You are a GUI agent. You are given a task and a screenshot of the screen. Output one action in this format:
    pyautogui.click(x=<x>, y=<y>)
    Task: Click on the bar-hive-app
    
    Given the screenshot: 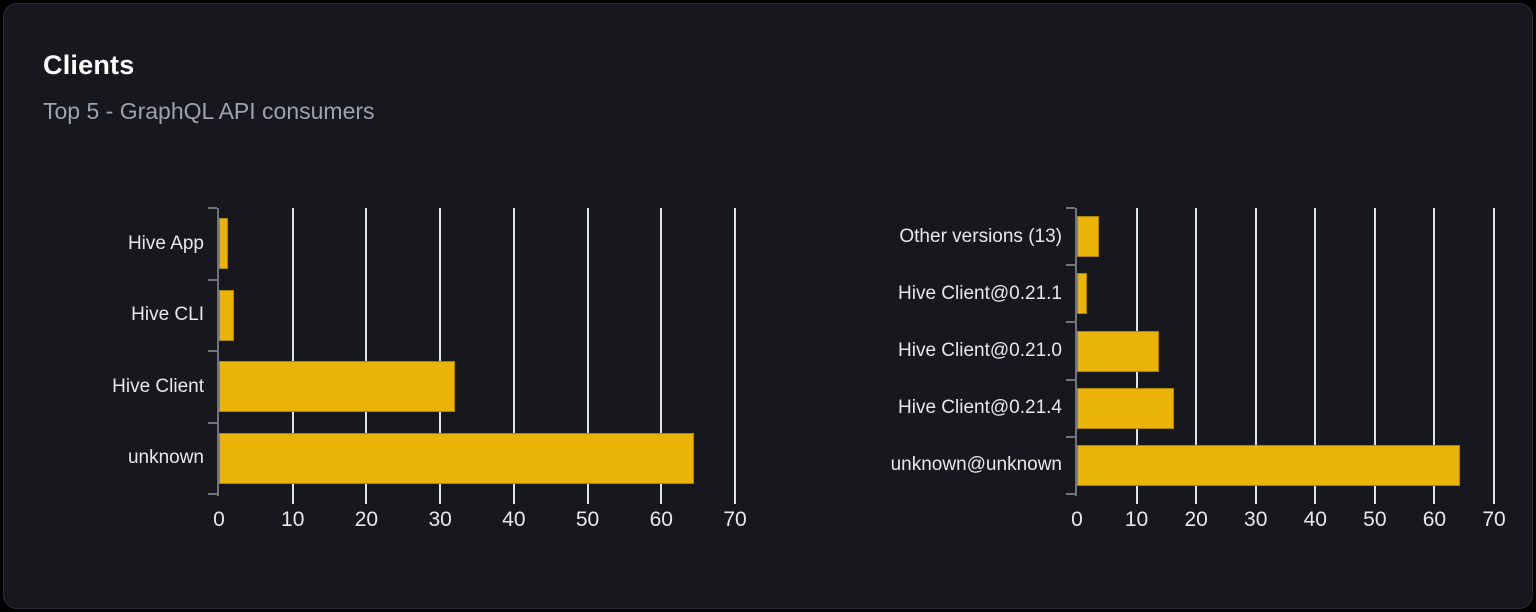 What is the action you would take?
    pyautogui.click(x=223, y=243)
    